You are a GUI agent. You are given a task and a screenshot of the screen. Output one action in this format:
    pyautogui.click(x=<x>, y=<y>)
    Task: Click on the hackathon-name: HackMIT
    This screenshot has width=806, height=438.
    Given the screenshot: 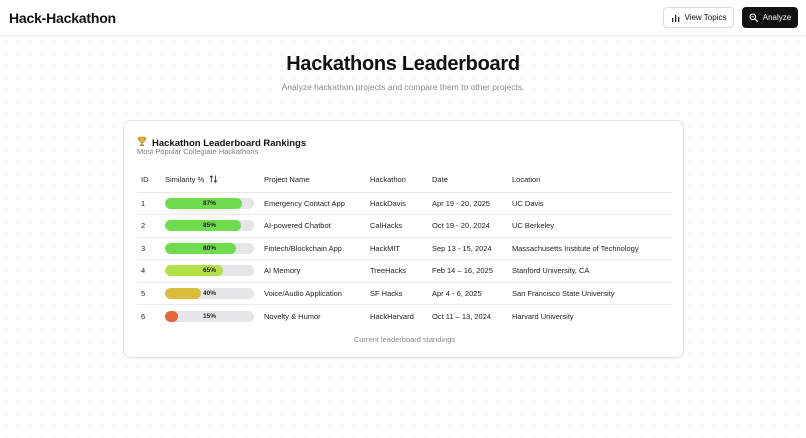 What is the action you would take?
    pyautogui.click(x=401, y=248)
    